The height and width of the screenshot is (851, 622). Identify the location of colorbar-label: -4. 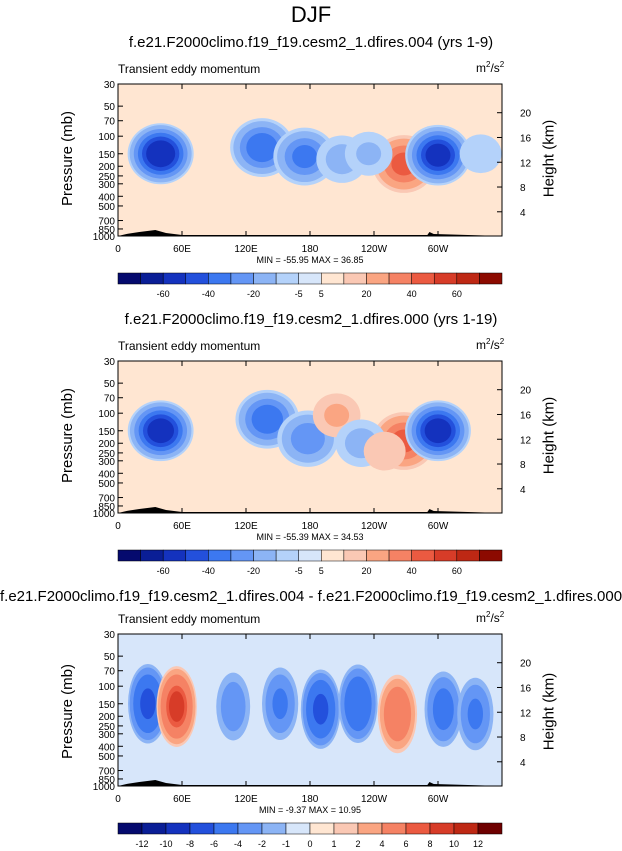
(238, 844).